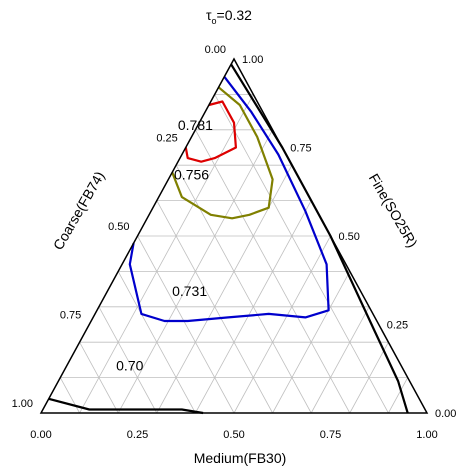 This screenshot has height=474, width=474. I want to click on right-tick-label: 0.25, so click(397, 326).